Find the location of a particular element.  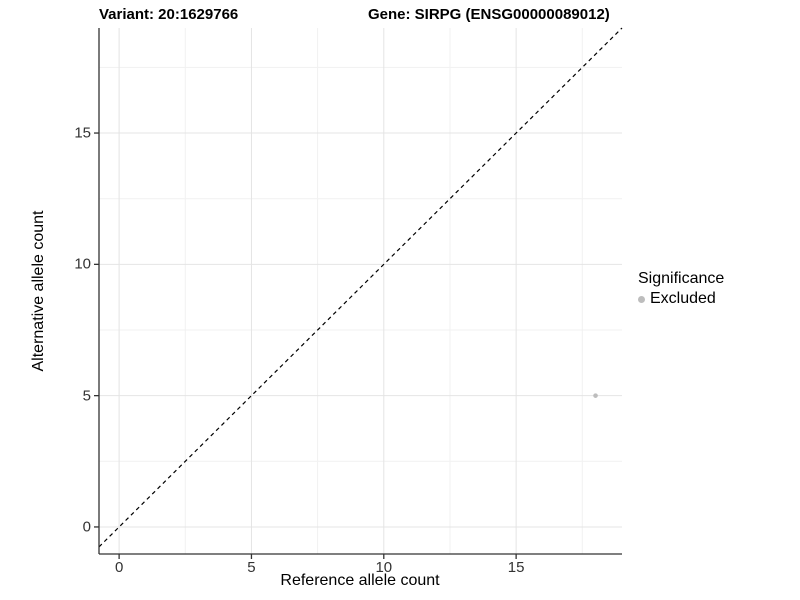

x-tick-label: 15 is located at coordinates (516, 567).